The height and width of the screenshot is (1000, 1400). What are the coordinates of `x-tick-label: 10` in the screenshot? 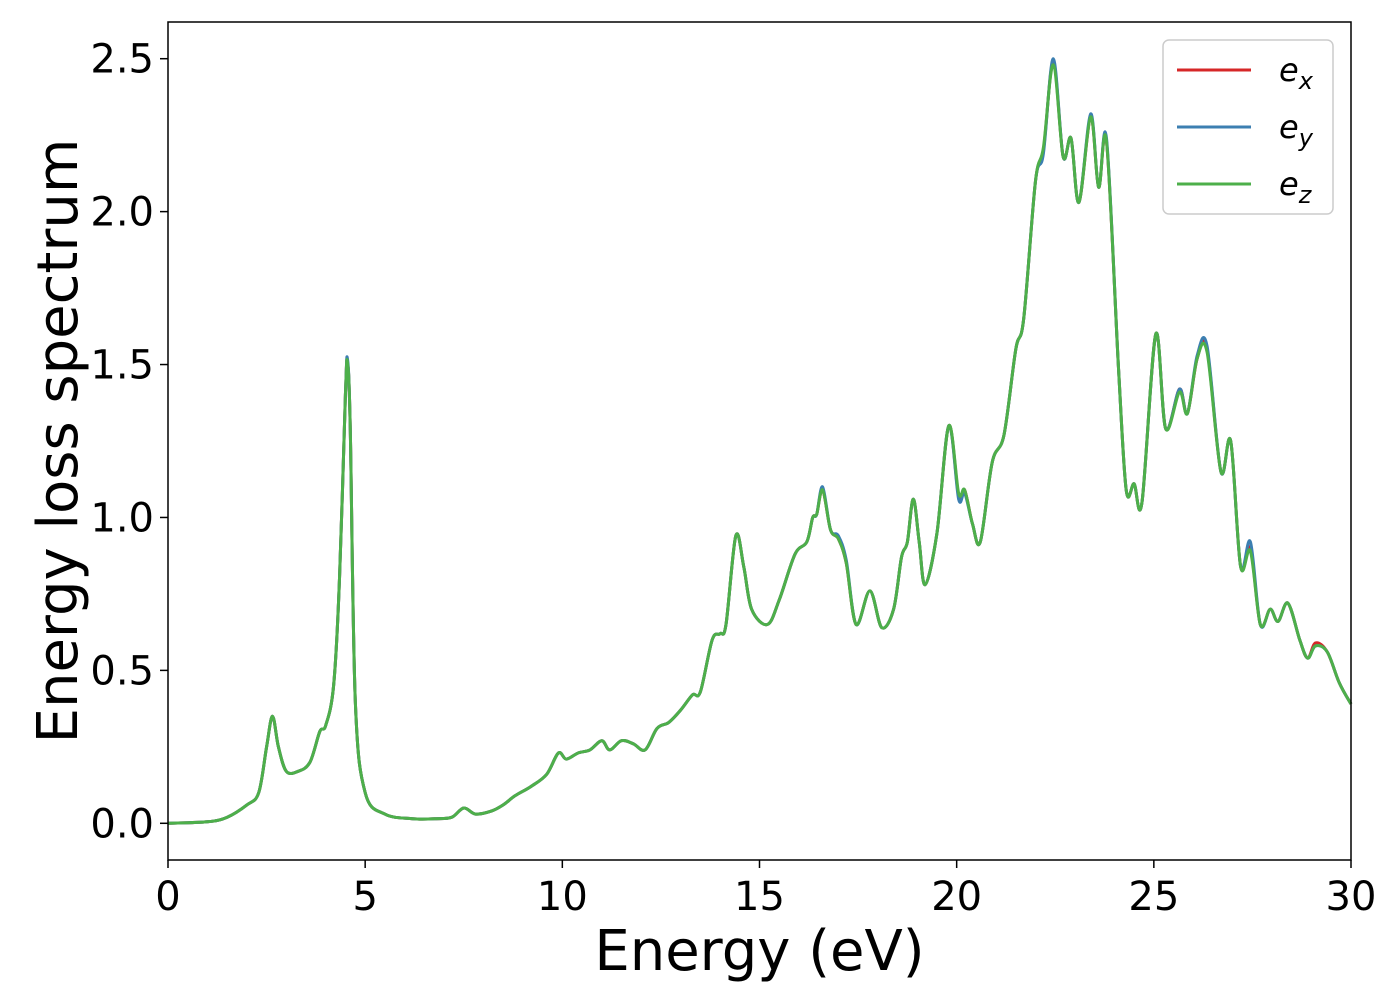 It's located at (562, 897).